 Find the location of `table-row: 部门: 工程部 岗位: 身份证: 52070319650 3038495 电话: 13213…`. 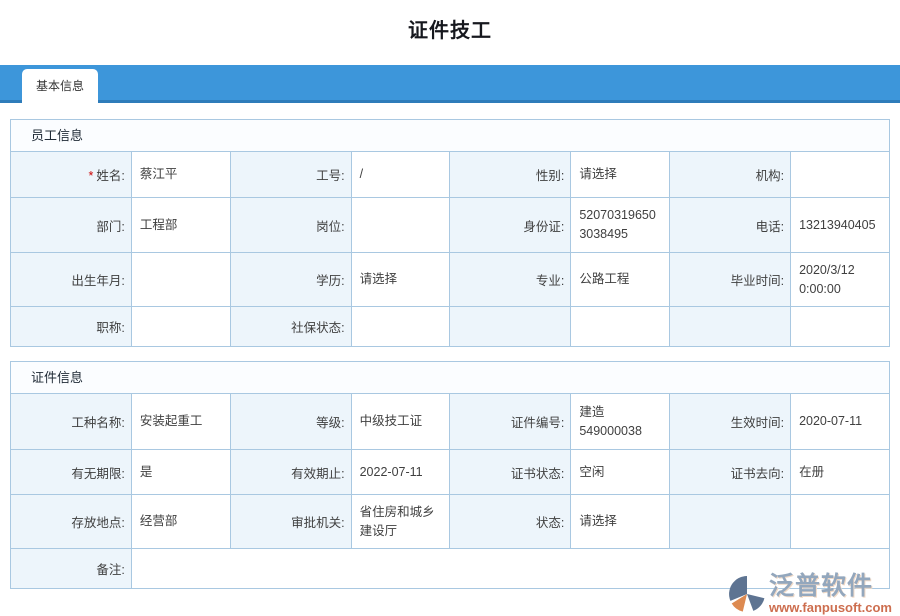

table-row: 部门: 工程部 岗位: 身份证: 52070319650 3038495 电话: 13213… is located at coordinates (450, 225).